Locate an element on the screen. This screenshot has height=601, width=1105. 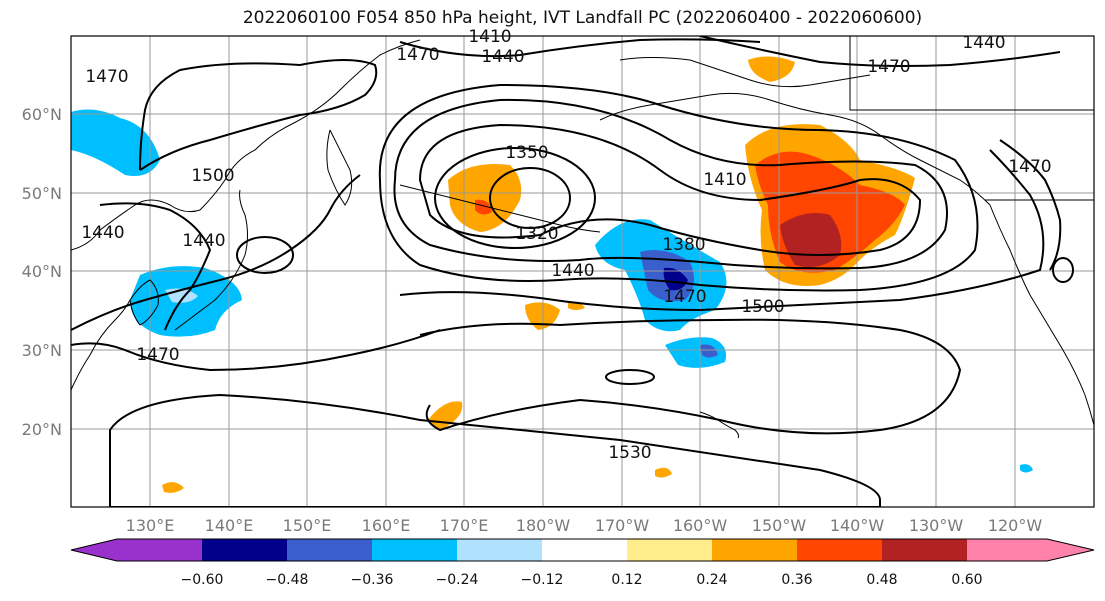
ivt-positive-small-low is located at coordinates (483, 207).